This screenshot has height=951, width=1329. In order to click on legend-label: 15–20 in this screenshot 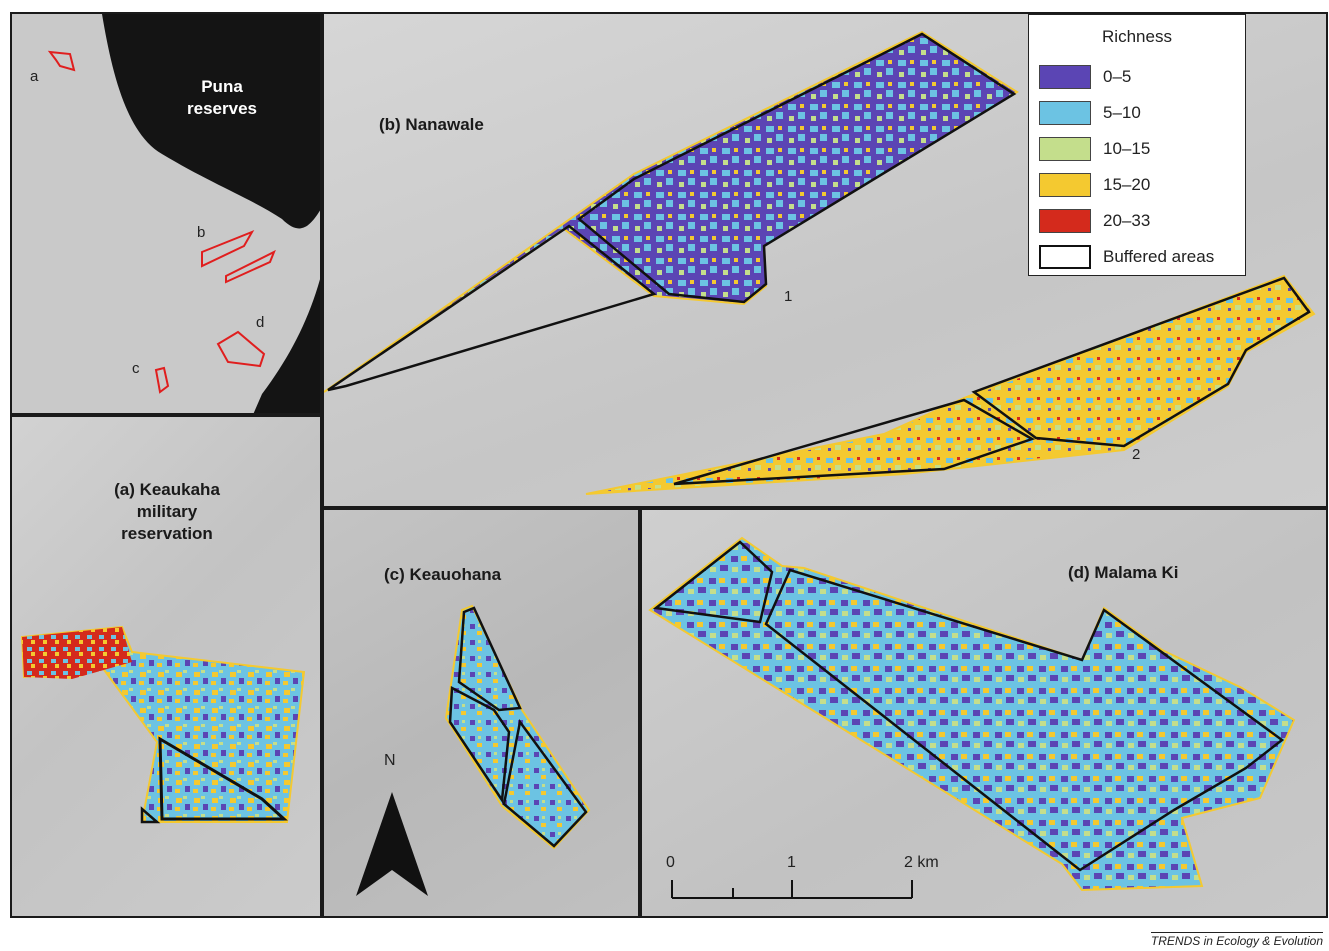, I will do `click(1127, 184)`.